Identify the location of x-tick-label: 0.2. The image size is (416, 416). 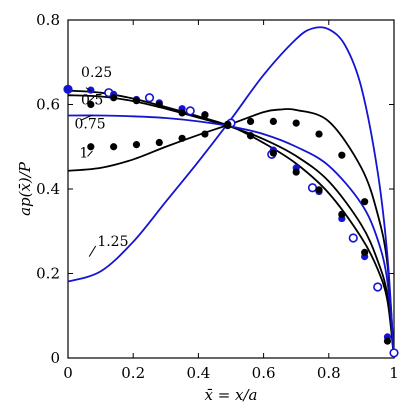
(133, 373).